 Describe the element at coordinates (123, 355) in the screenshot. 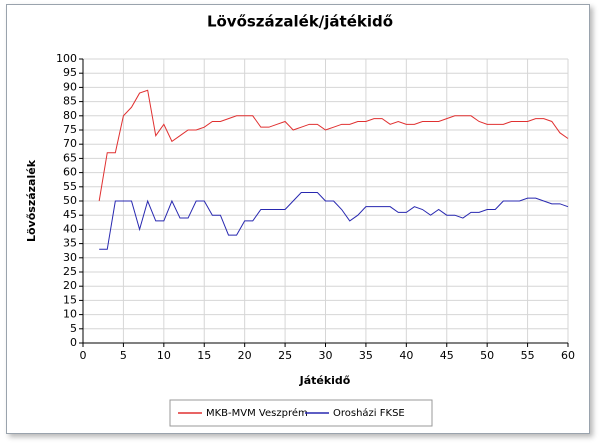

I see `x-tick-label: 5` at that location.